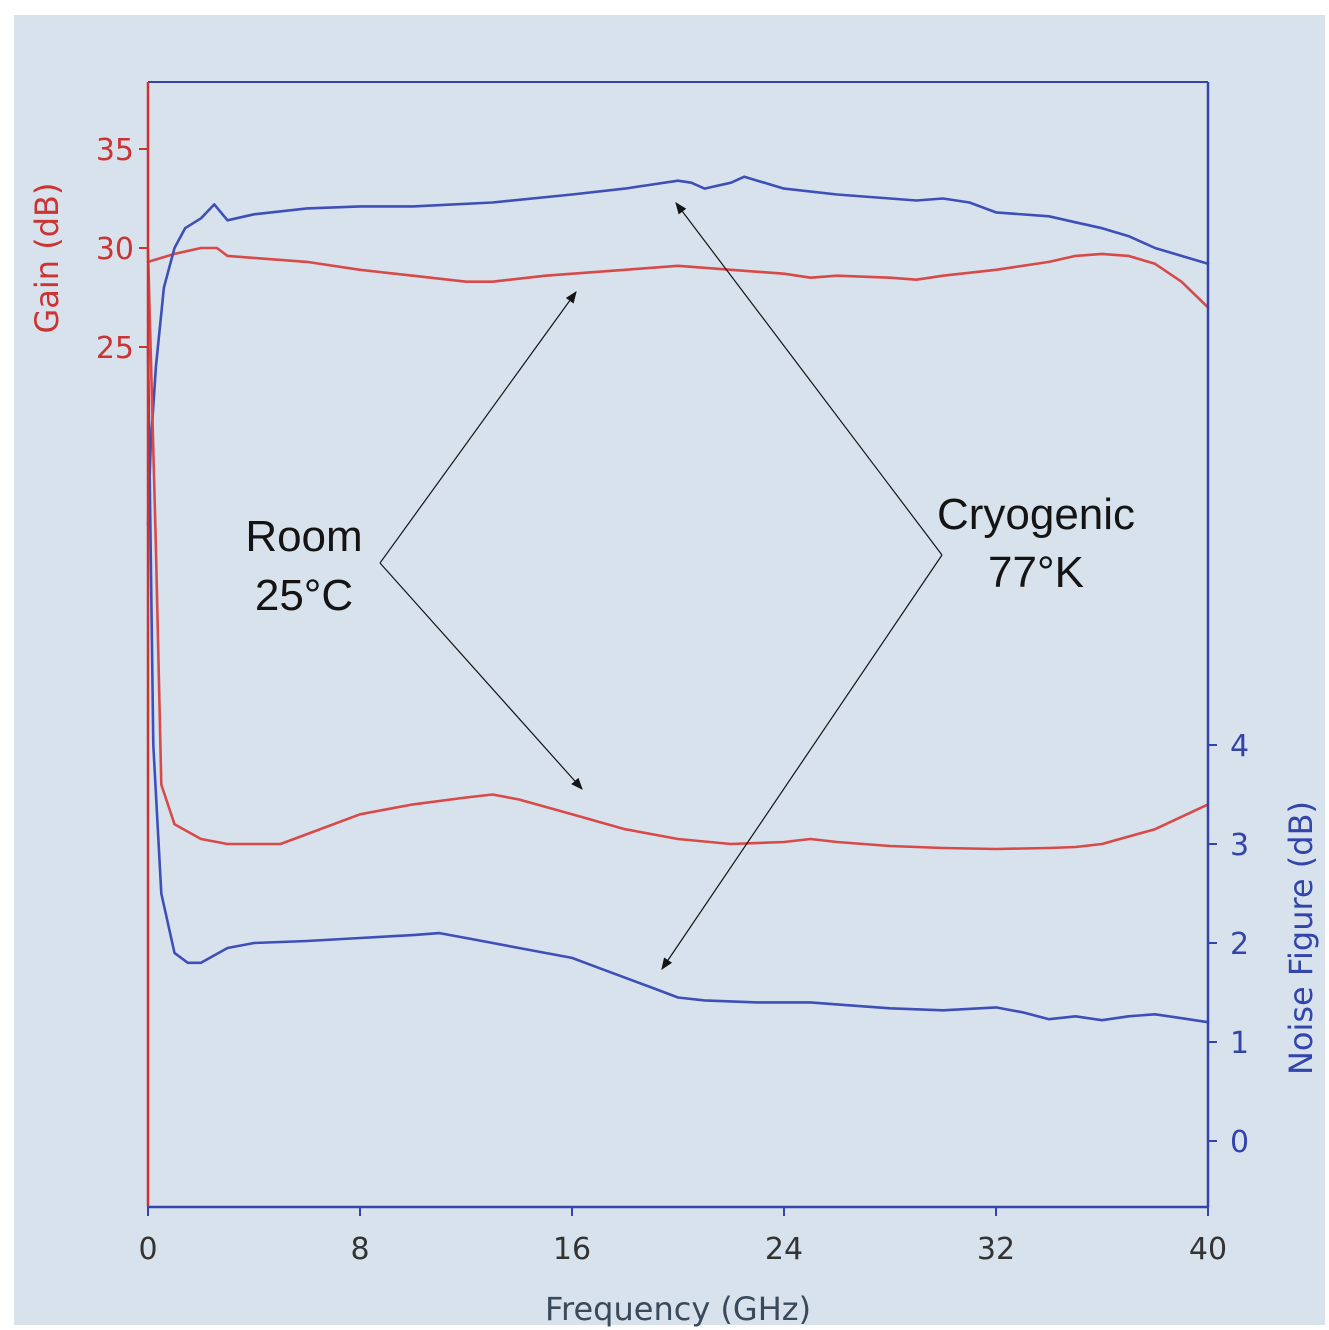 Image resolution: width=1329 pixels, height=1330 pixels. Describe the element at coordinates (1239, 746) in the screenshot. I see `noise-figure-tick-label: 4` at that location.